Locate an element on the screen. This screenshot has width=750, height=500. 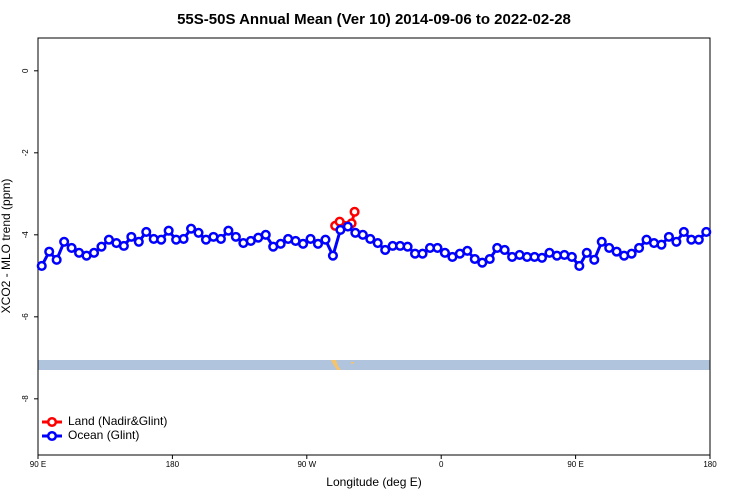
coverage-band is located at coordinates (374, 365).